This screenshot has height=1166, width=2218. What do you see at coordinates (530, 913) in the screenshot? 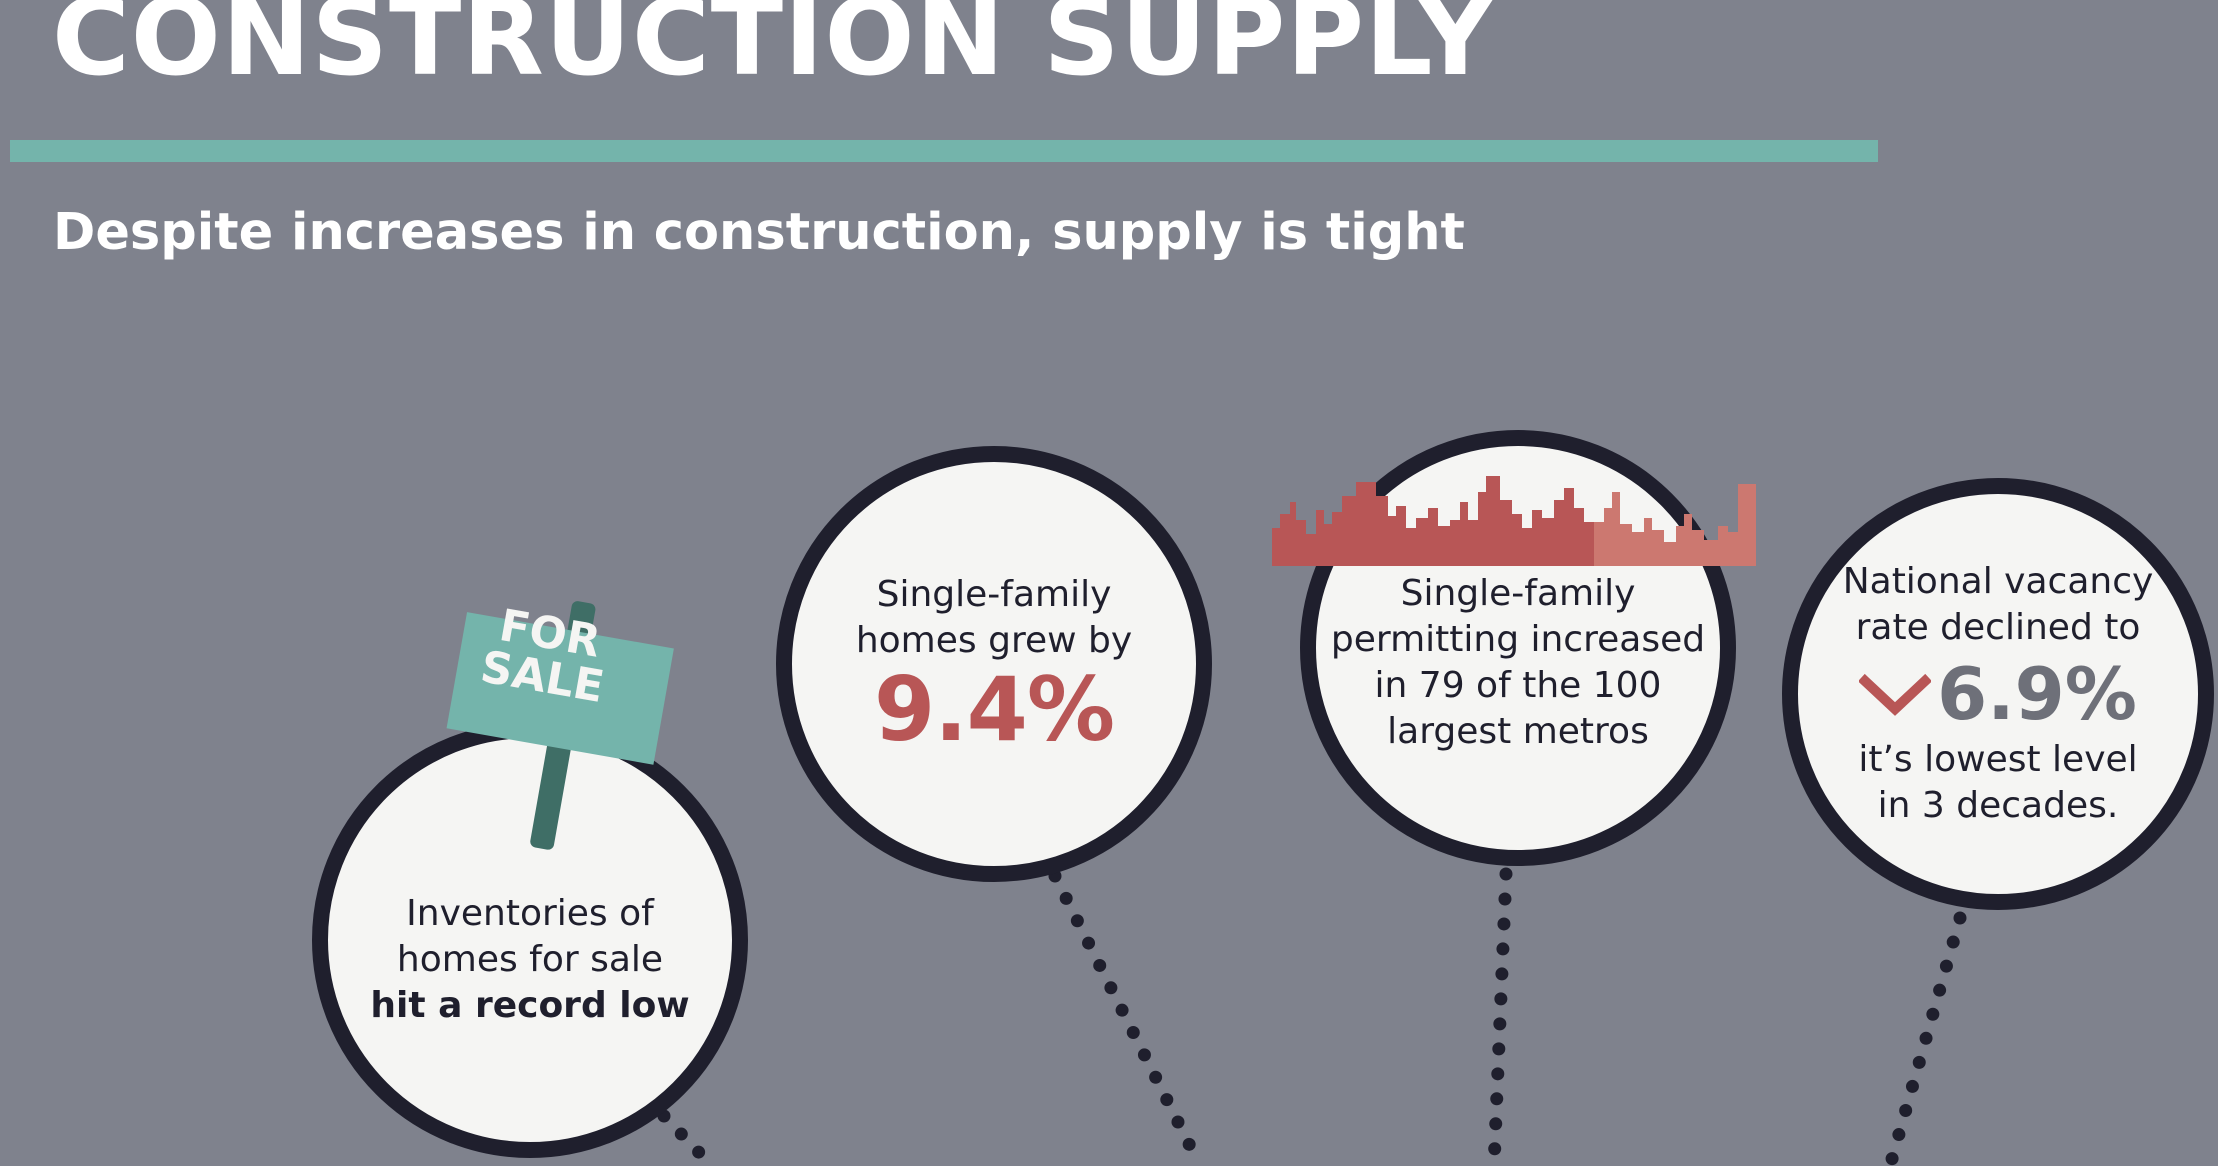
I see `inventory-text-line1: Inventories of` at bounding box center [530, 913].